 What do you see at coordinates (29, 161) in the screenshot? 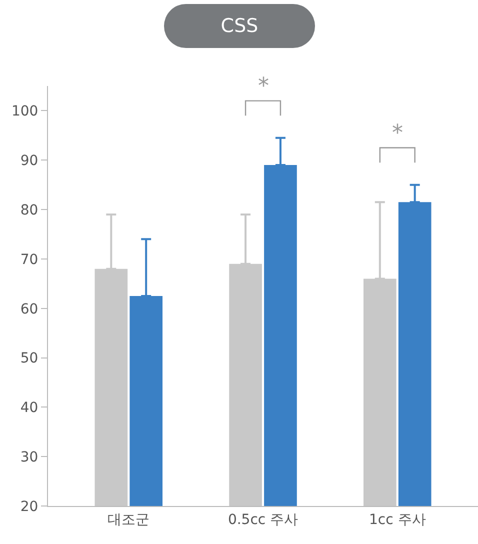
I see `y-tick-label: 90` at bounding box center [29, 161].